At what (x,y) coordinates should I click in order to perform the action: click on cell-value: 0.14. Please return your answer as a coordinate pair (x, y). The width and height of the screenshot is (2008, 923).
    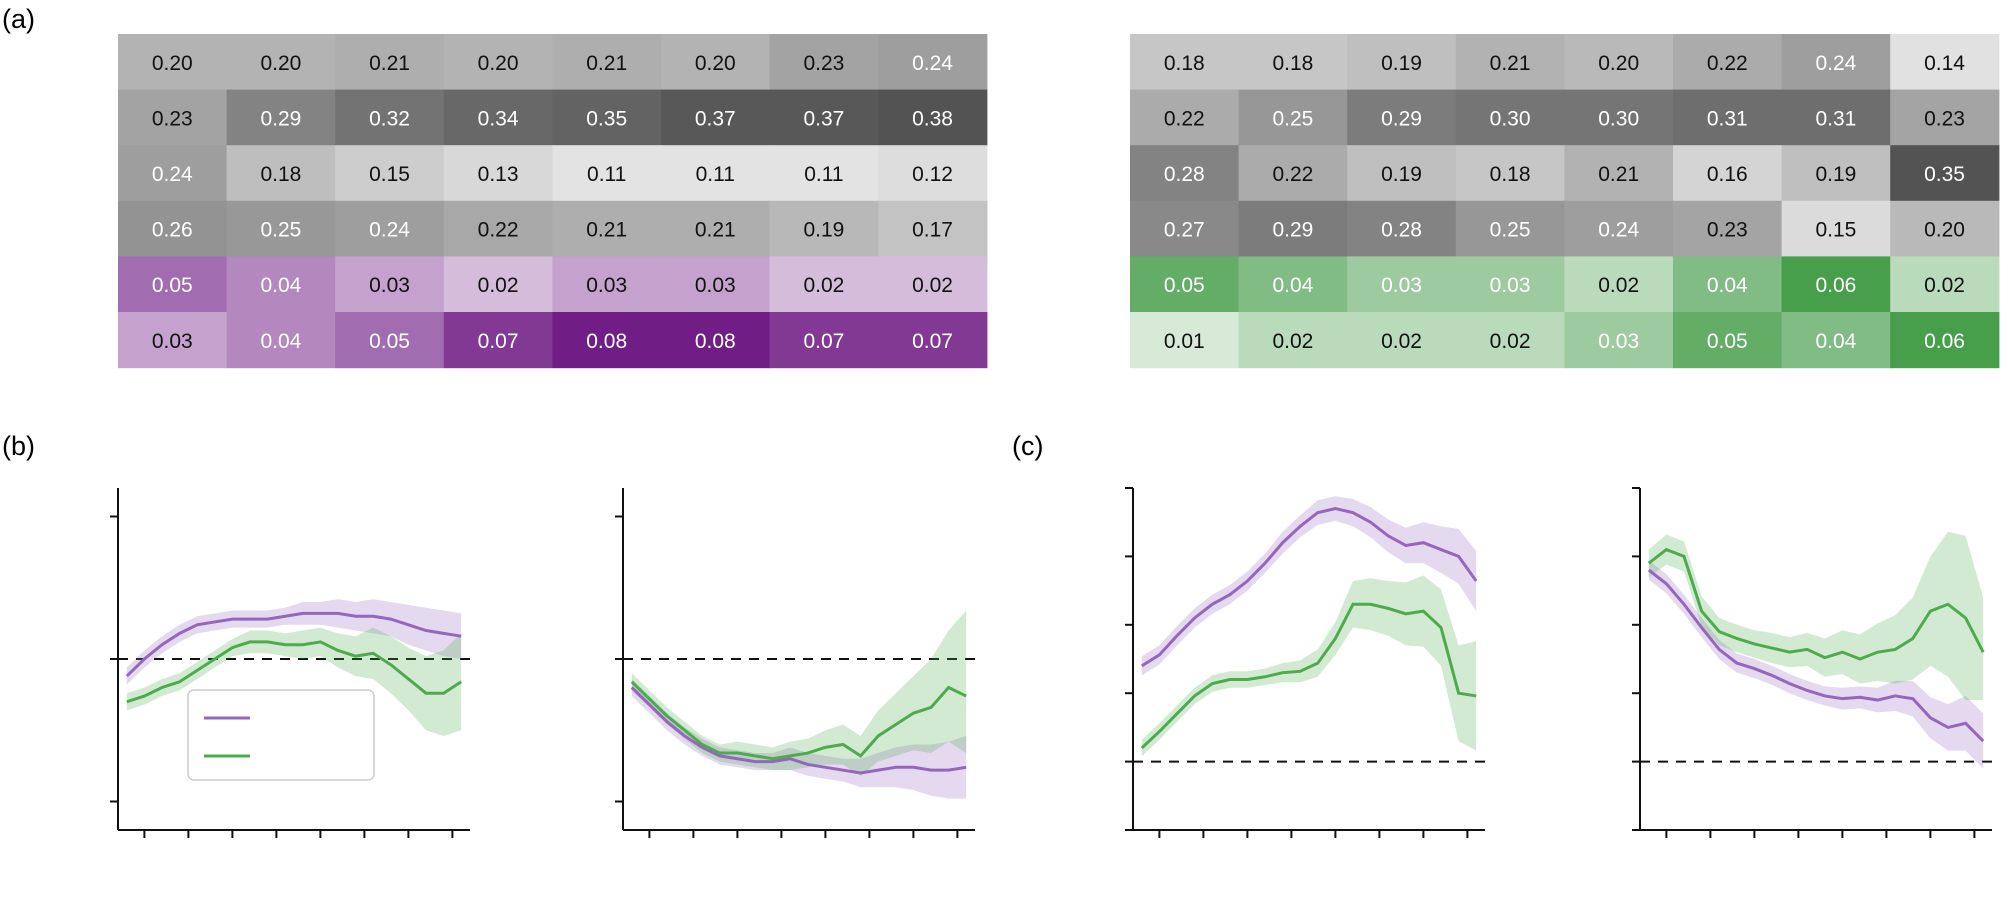
    Looking at the image, I should click on (1944, 63).